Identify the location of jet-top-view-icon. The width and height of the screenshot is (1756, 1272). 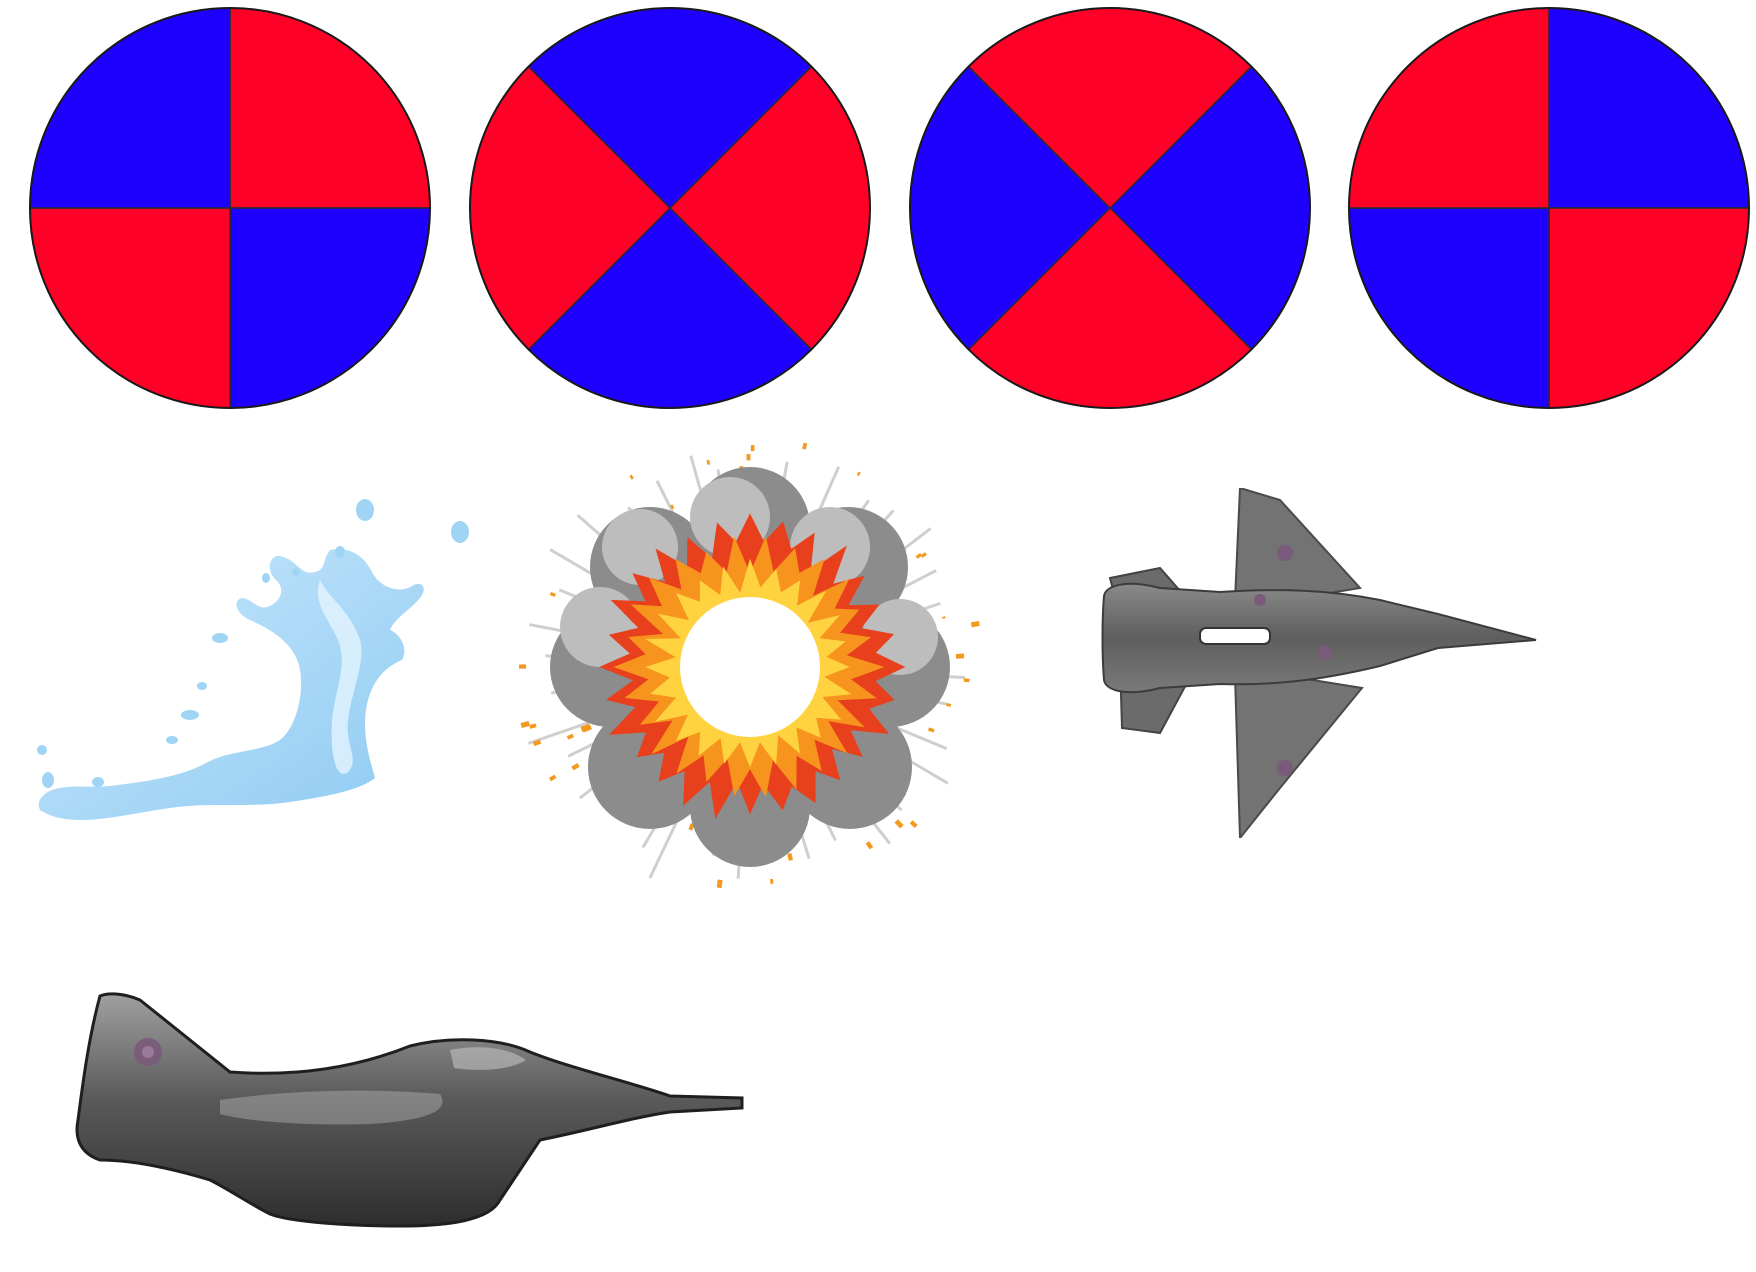
(1319, 663).